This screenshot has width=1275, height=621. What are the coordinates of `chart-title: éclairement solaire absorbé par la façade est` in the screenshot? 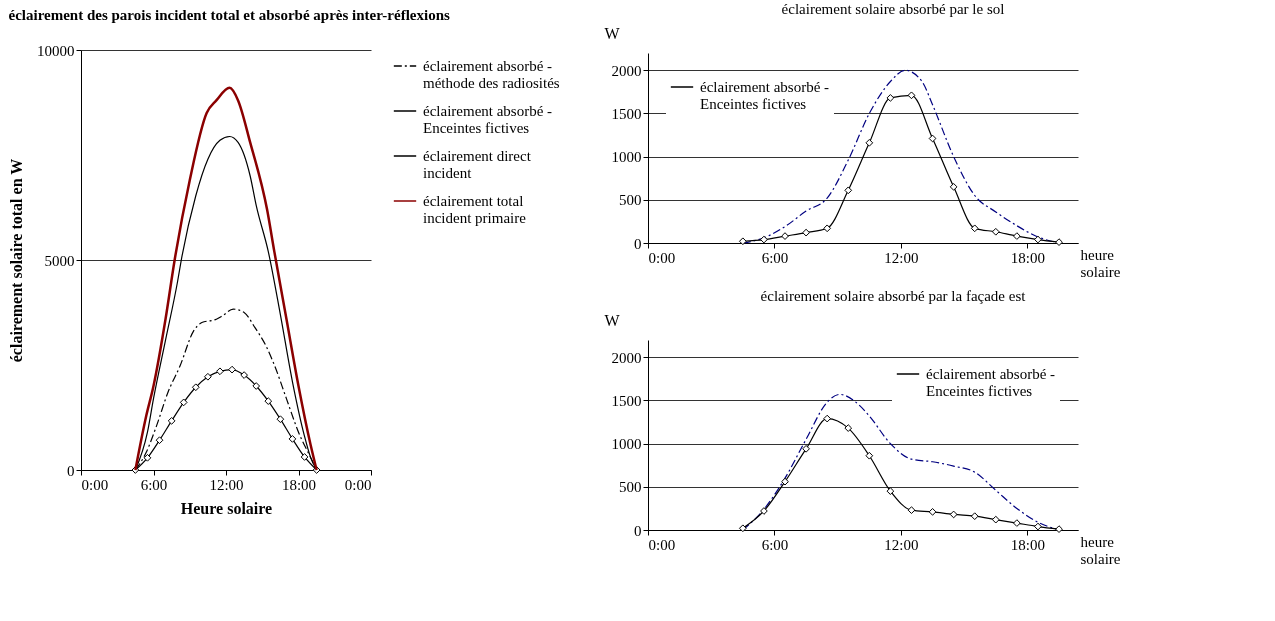 It's located at (893, 296).